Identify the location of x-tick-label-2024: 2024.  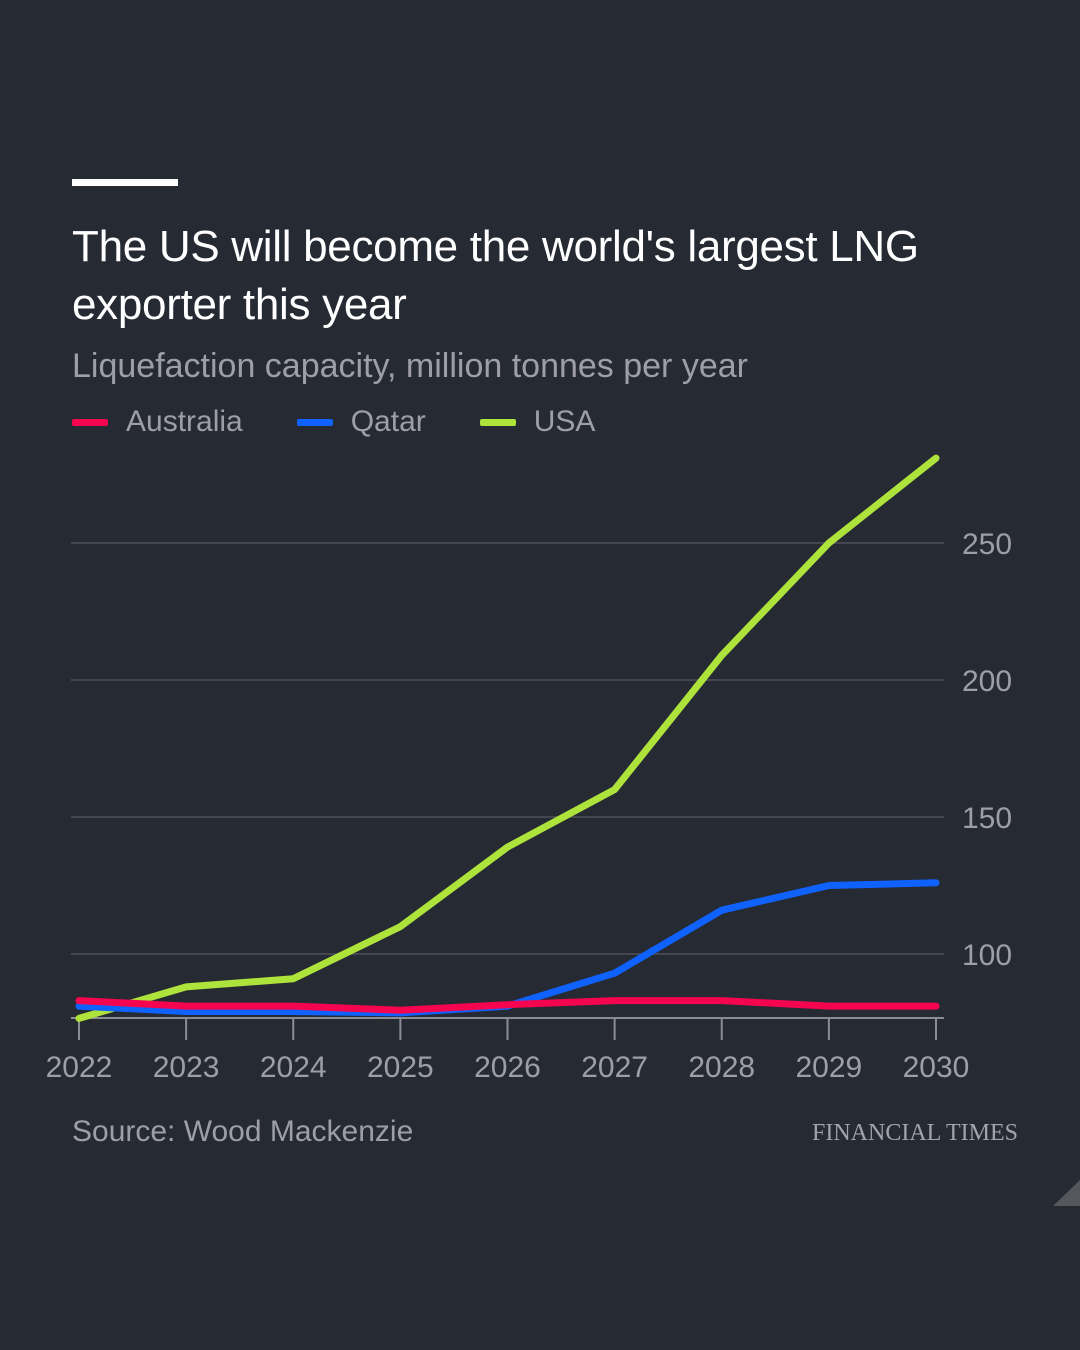
(293, 1067).